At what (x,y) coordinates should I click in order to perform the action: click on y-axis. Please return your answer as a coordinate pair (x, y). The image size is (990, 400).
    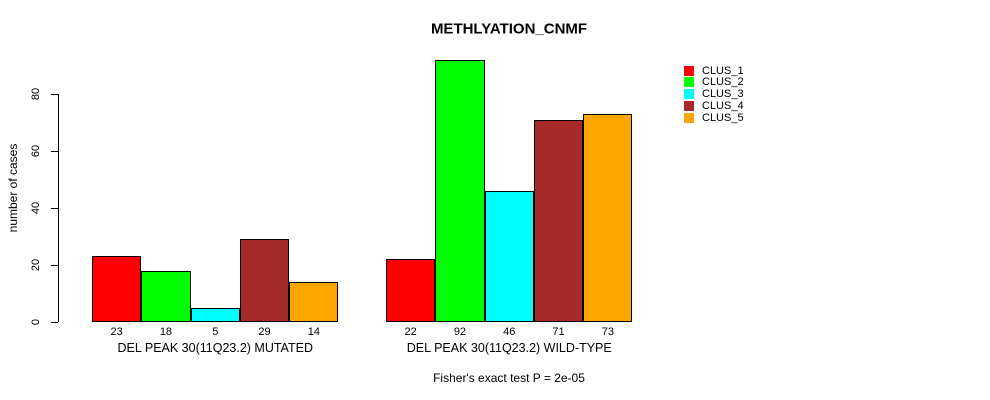
    Looking at the image, I should click on (58, 208).